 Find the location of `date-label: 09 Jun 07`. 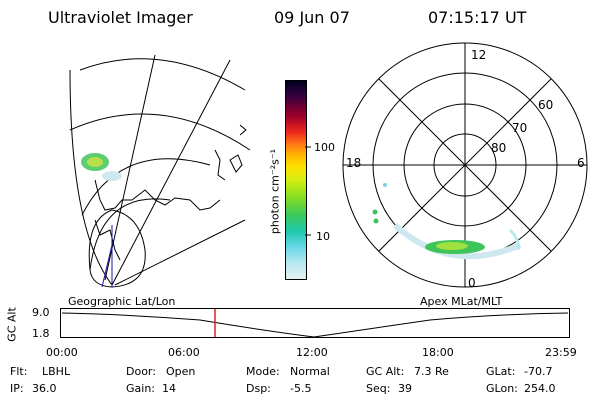

date-label: 09 Jun 07 is located at coordinates (312, 17).